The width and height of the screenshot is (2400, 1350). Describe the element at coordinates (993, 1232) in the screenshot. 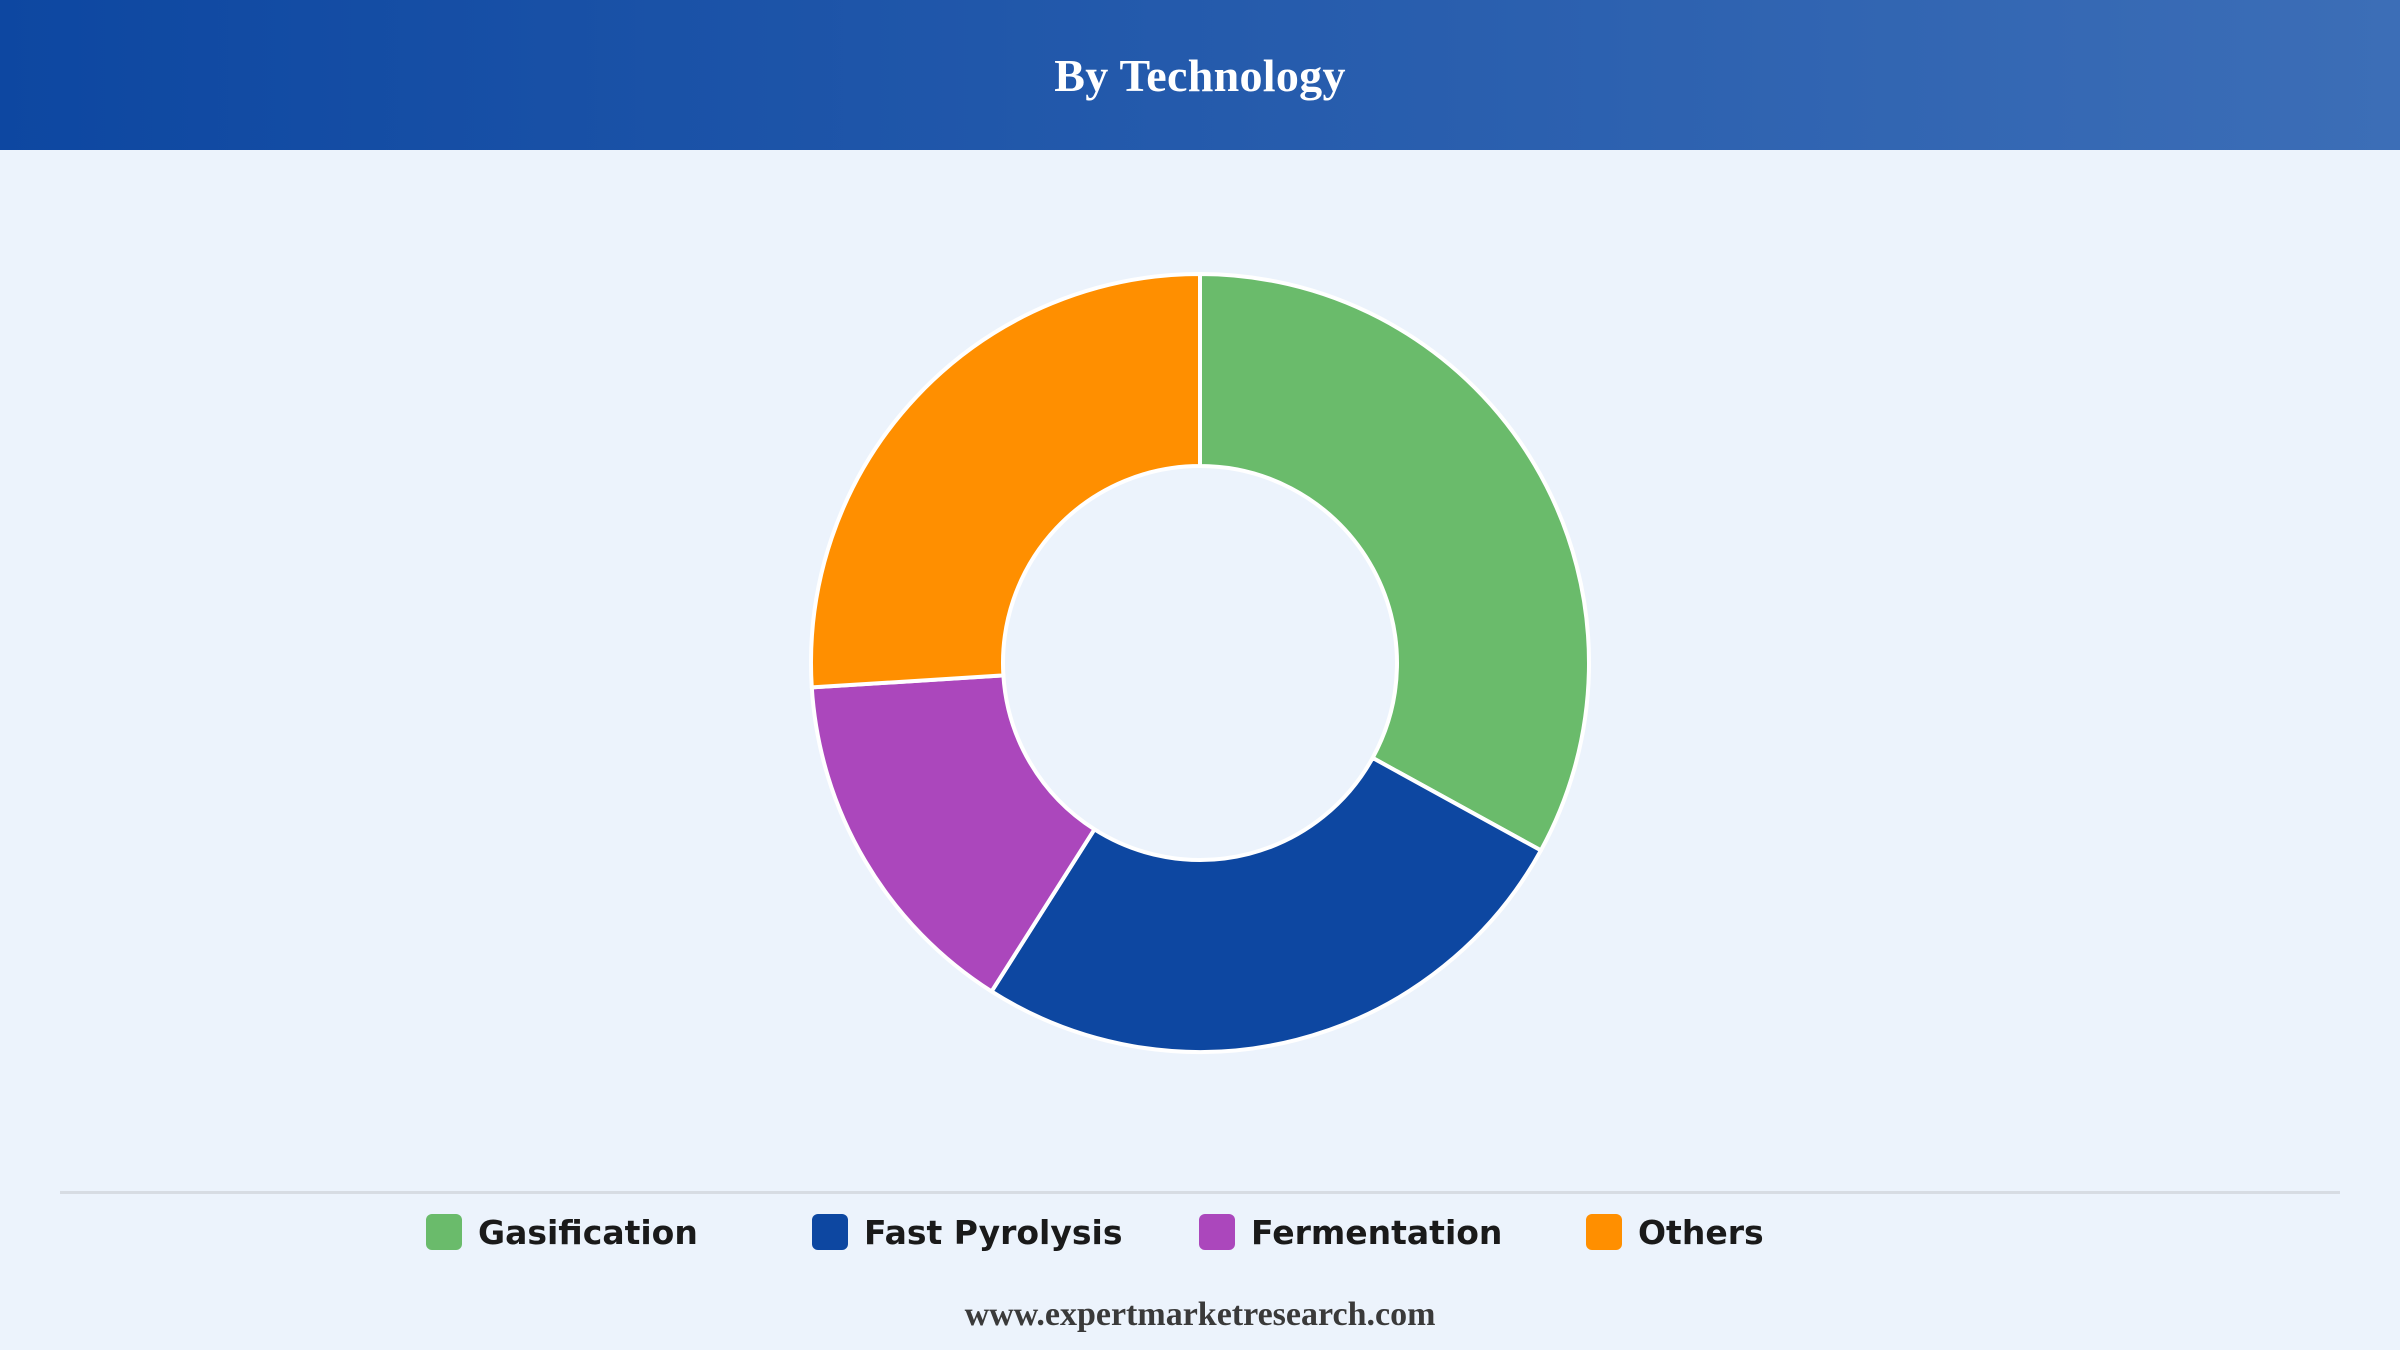

I see `legend-label: Fast Pyrolysis` at that location.